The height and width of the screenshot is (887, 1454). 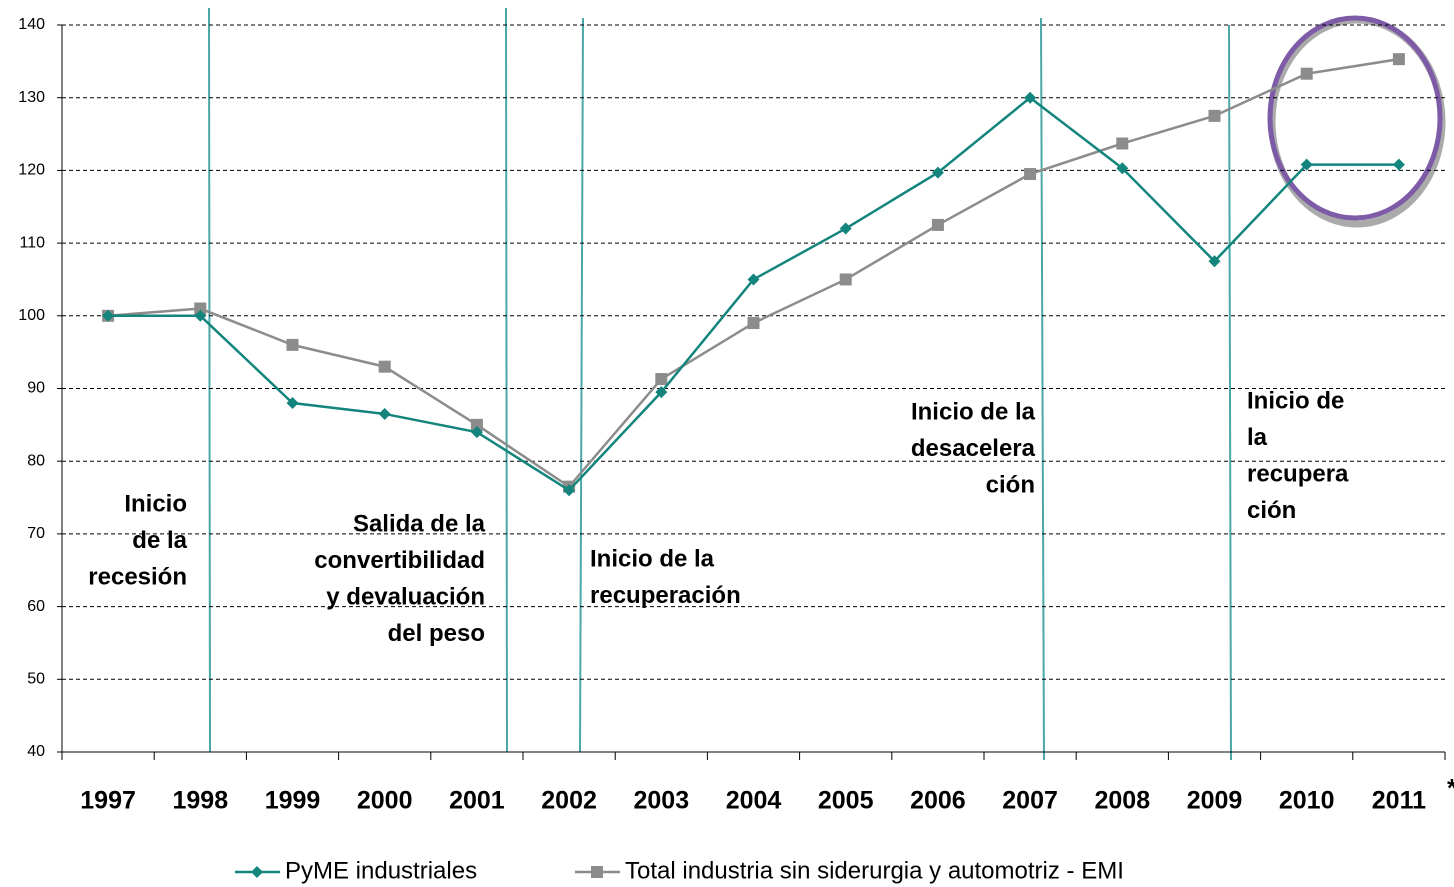 I want to click on x-tick-label: 2005, so click(x=846, y=801).